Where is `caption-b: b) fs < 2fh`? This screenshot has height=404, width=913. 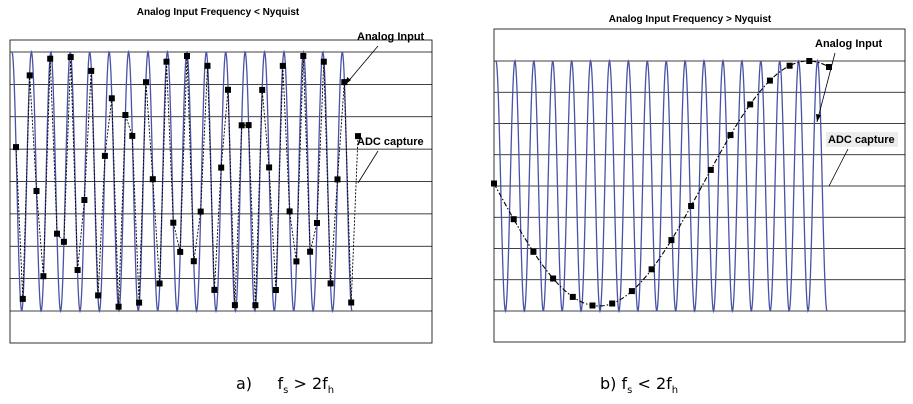
caption-b: b) fs < 2fh is located at coordinates (639, 385).